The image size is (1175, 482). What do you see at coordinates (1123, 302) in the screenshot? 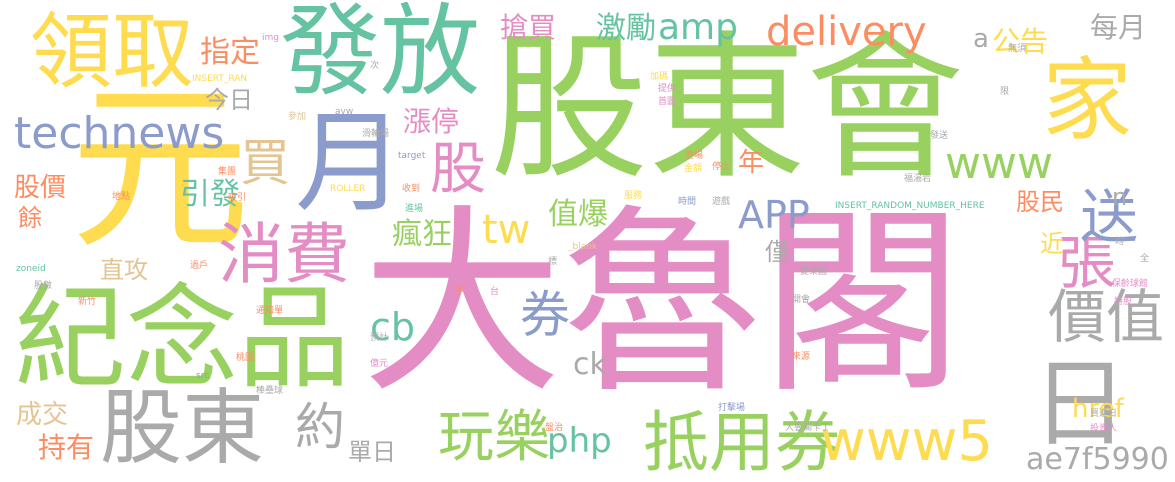
I see `word-shareholding: 持股` at bounding box center [1123, 302].